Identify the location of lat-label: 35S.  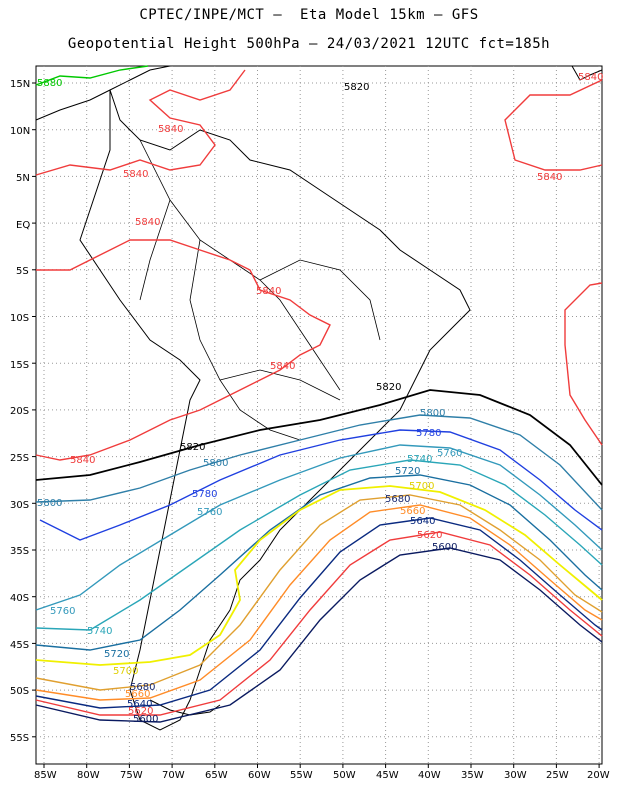
(19, 551).